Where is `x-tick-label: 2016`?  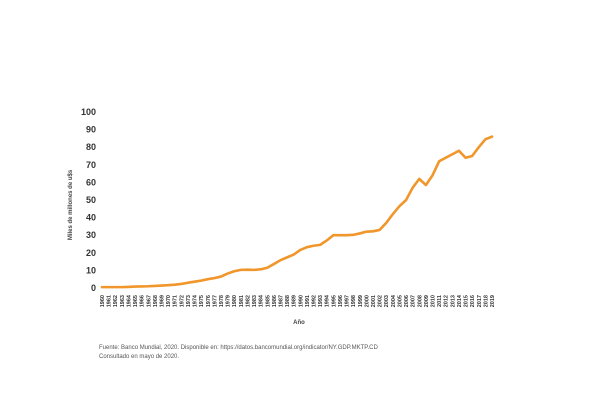
x-tick-label: 2016 is located at coordinates (473, 301).